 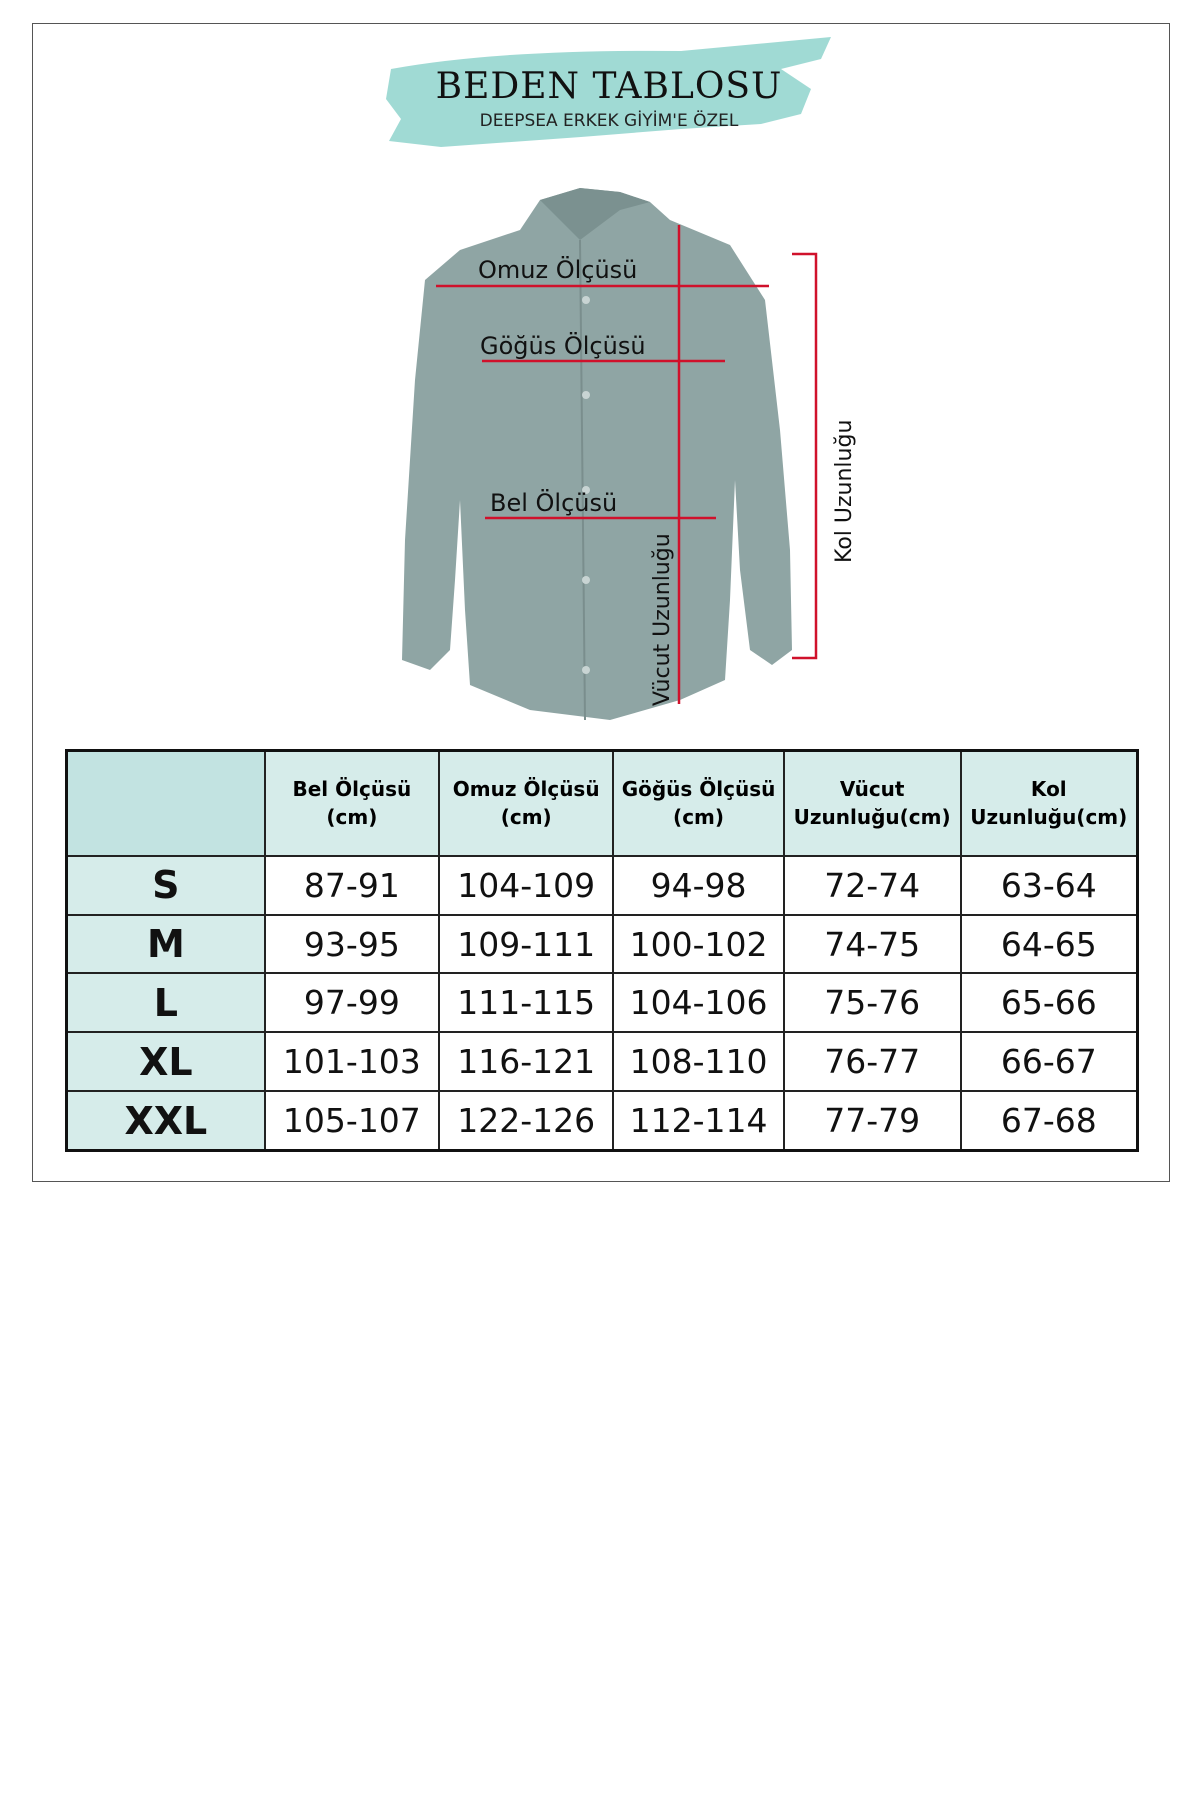 I want to click on size-cell: XXL, so click(x=165, y=1121).